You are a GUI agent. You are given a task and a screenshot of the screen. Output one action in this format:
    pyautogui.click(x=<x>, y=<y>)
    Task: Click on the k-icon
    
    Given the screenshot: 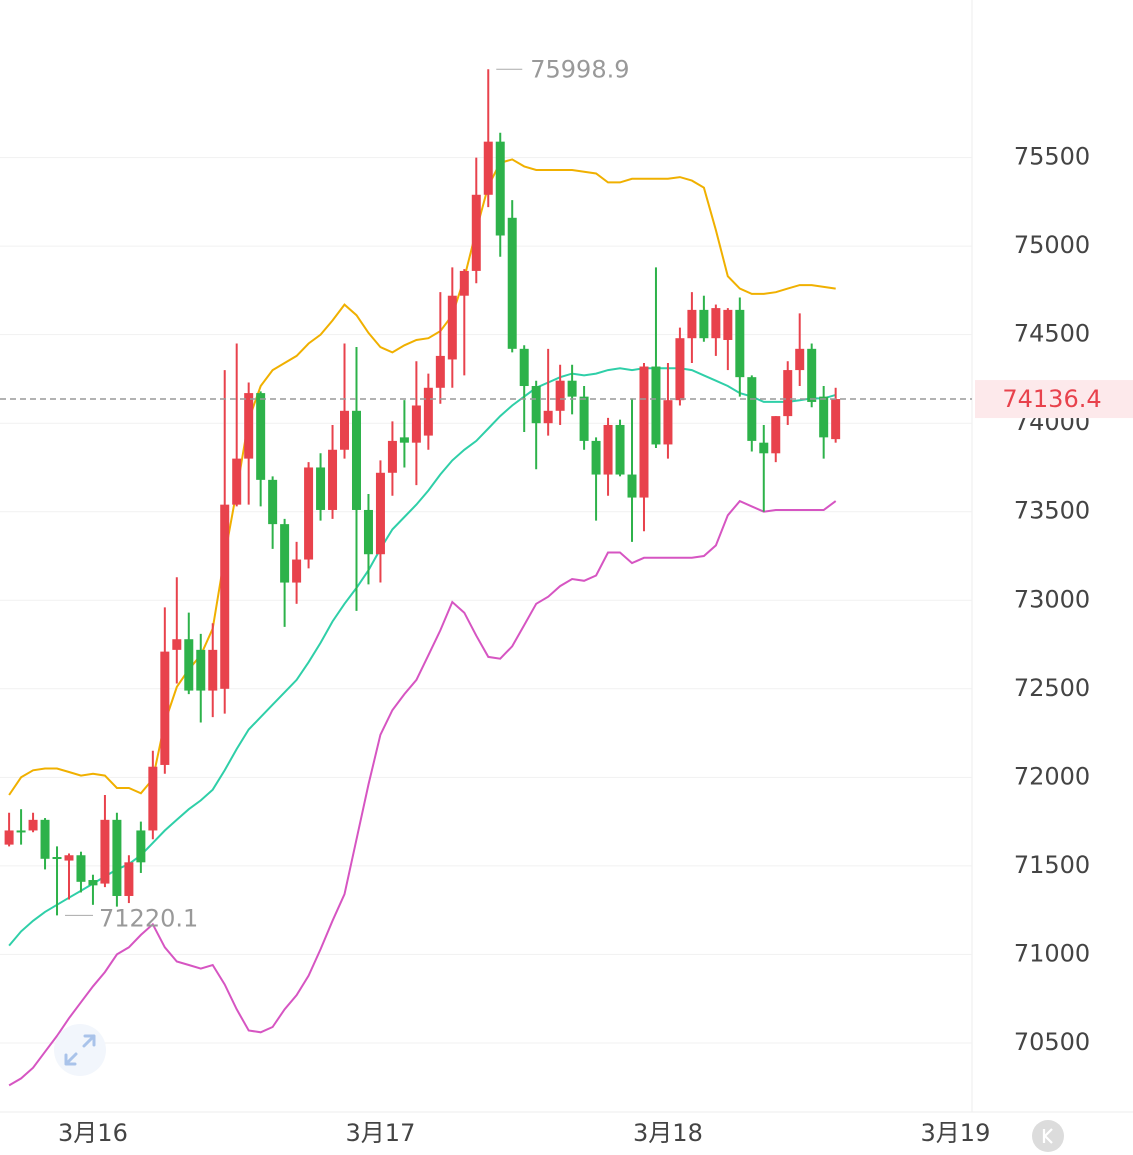 What is the action you would take?
    pyautogui.click(x=1047, y=1136)
    